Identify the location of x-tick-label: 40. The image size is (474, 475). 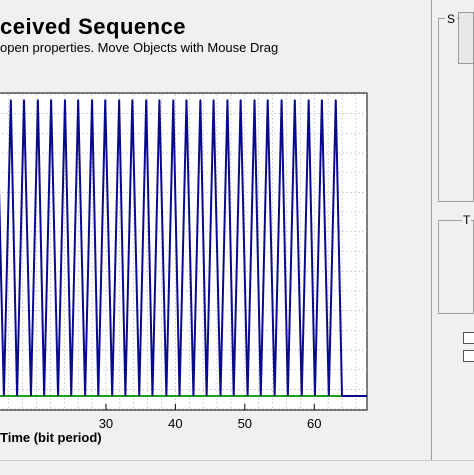
(175, 423).